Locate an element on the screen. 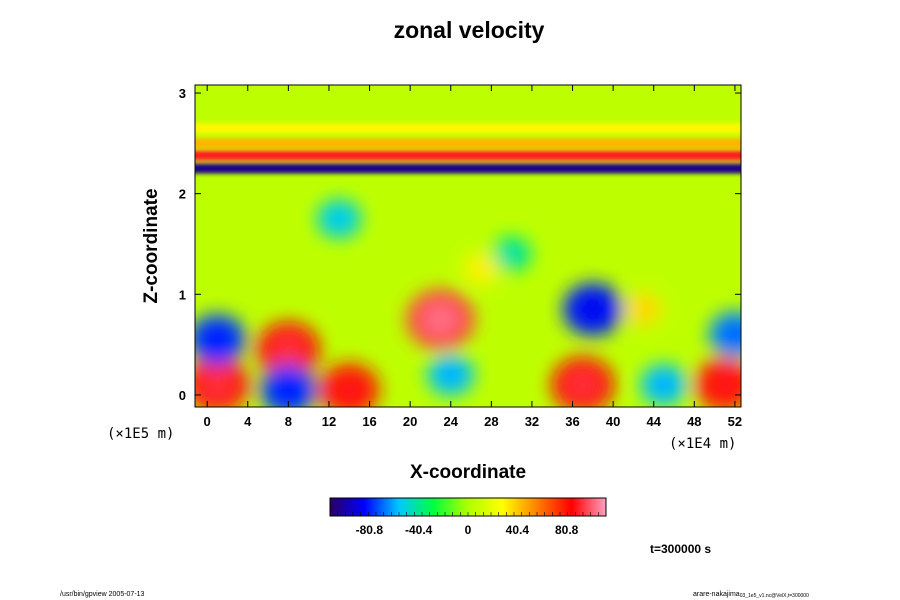  footer-right-sub: 03_1e5_v1.nc@VelX,t=300000 is located at coordinates (774, 596).